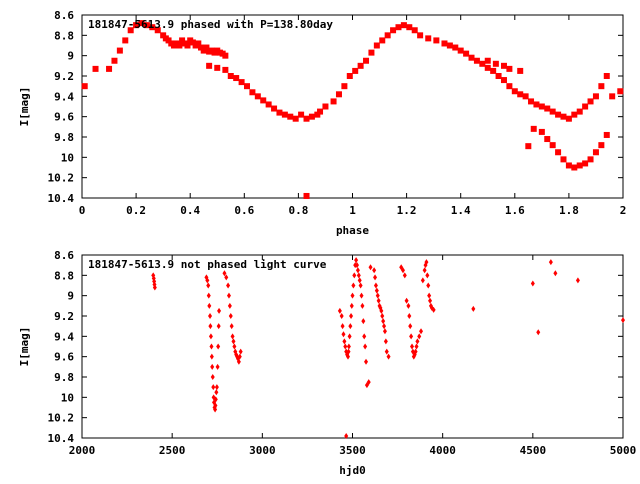 The width and height of the screenshot is (640, 484). What do you see at coordinates (136, 210) in the screenshot?
I see `phased-x-tick-label: 0.2` at bounding box center [136, 210].